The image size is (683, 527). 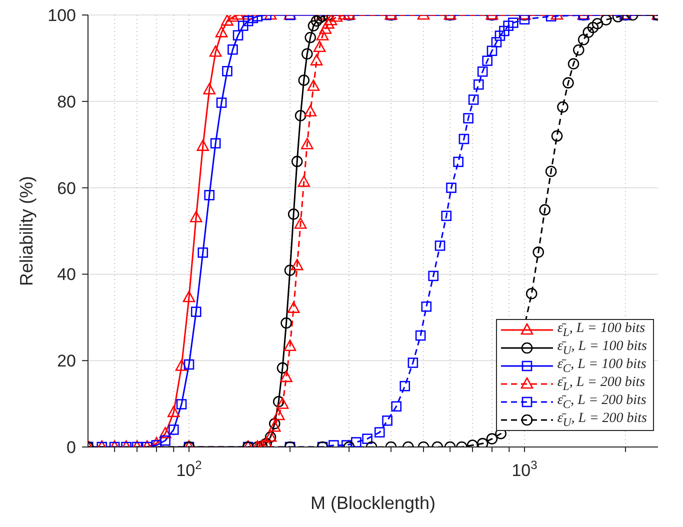 I want to click on legend-label: ε̄$_{C}$, L = 100 bits, so click(x=601, y=366).